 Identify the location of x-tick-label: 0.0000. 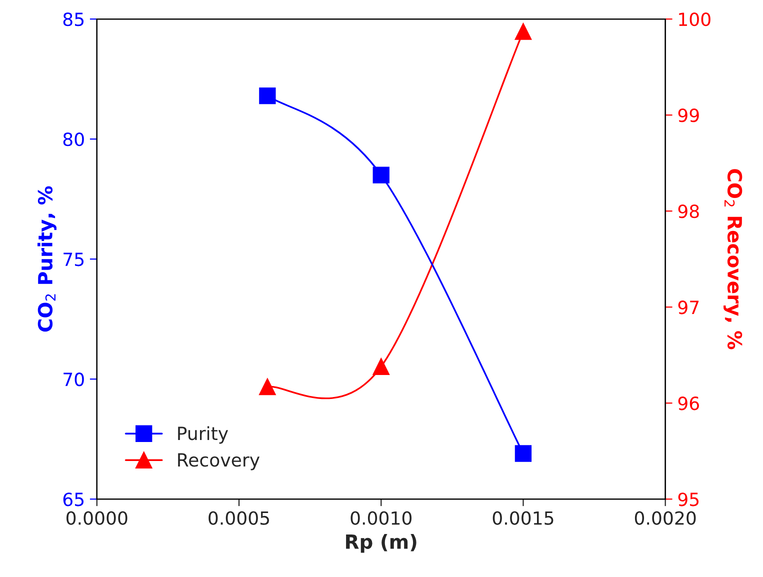
(97, 518).